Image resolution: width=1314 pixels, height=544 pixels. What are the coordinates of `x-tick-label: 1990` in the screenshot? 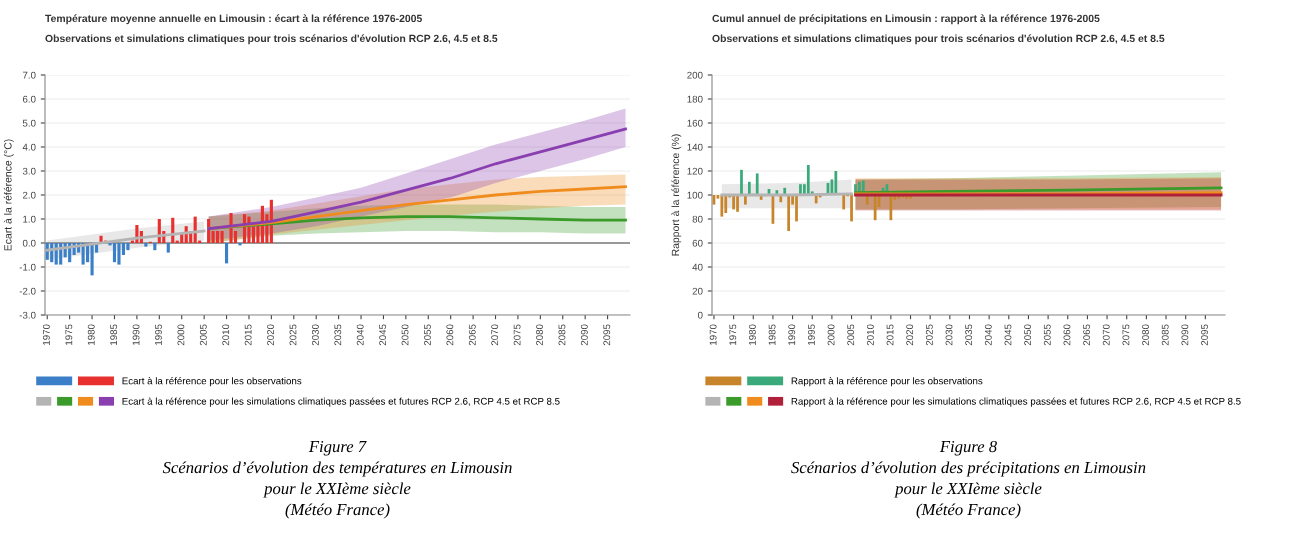 It's located at (792, 334).